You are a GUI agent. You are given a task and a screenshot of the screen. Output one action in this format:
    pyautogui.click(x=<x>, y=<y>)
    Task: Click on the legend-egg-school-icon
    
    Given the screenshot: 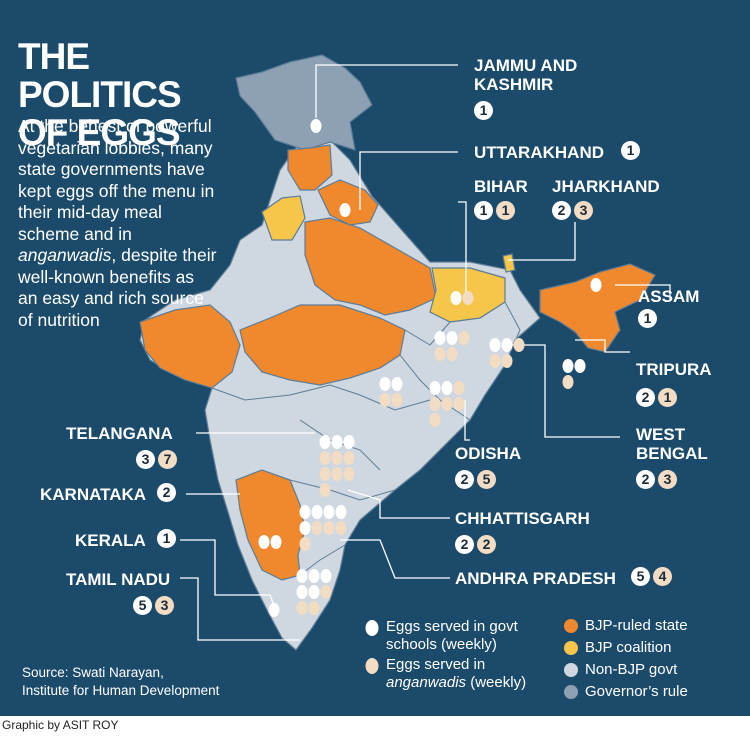 What is the action you would take?
    pyautogui.click(x=372, y=628)
    